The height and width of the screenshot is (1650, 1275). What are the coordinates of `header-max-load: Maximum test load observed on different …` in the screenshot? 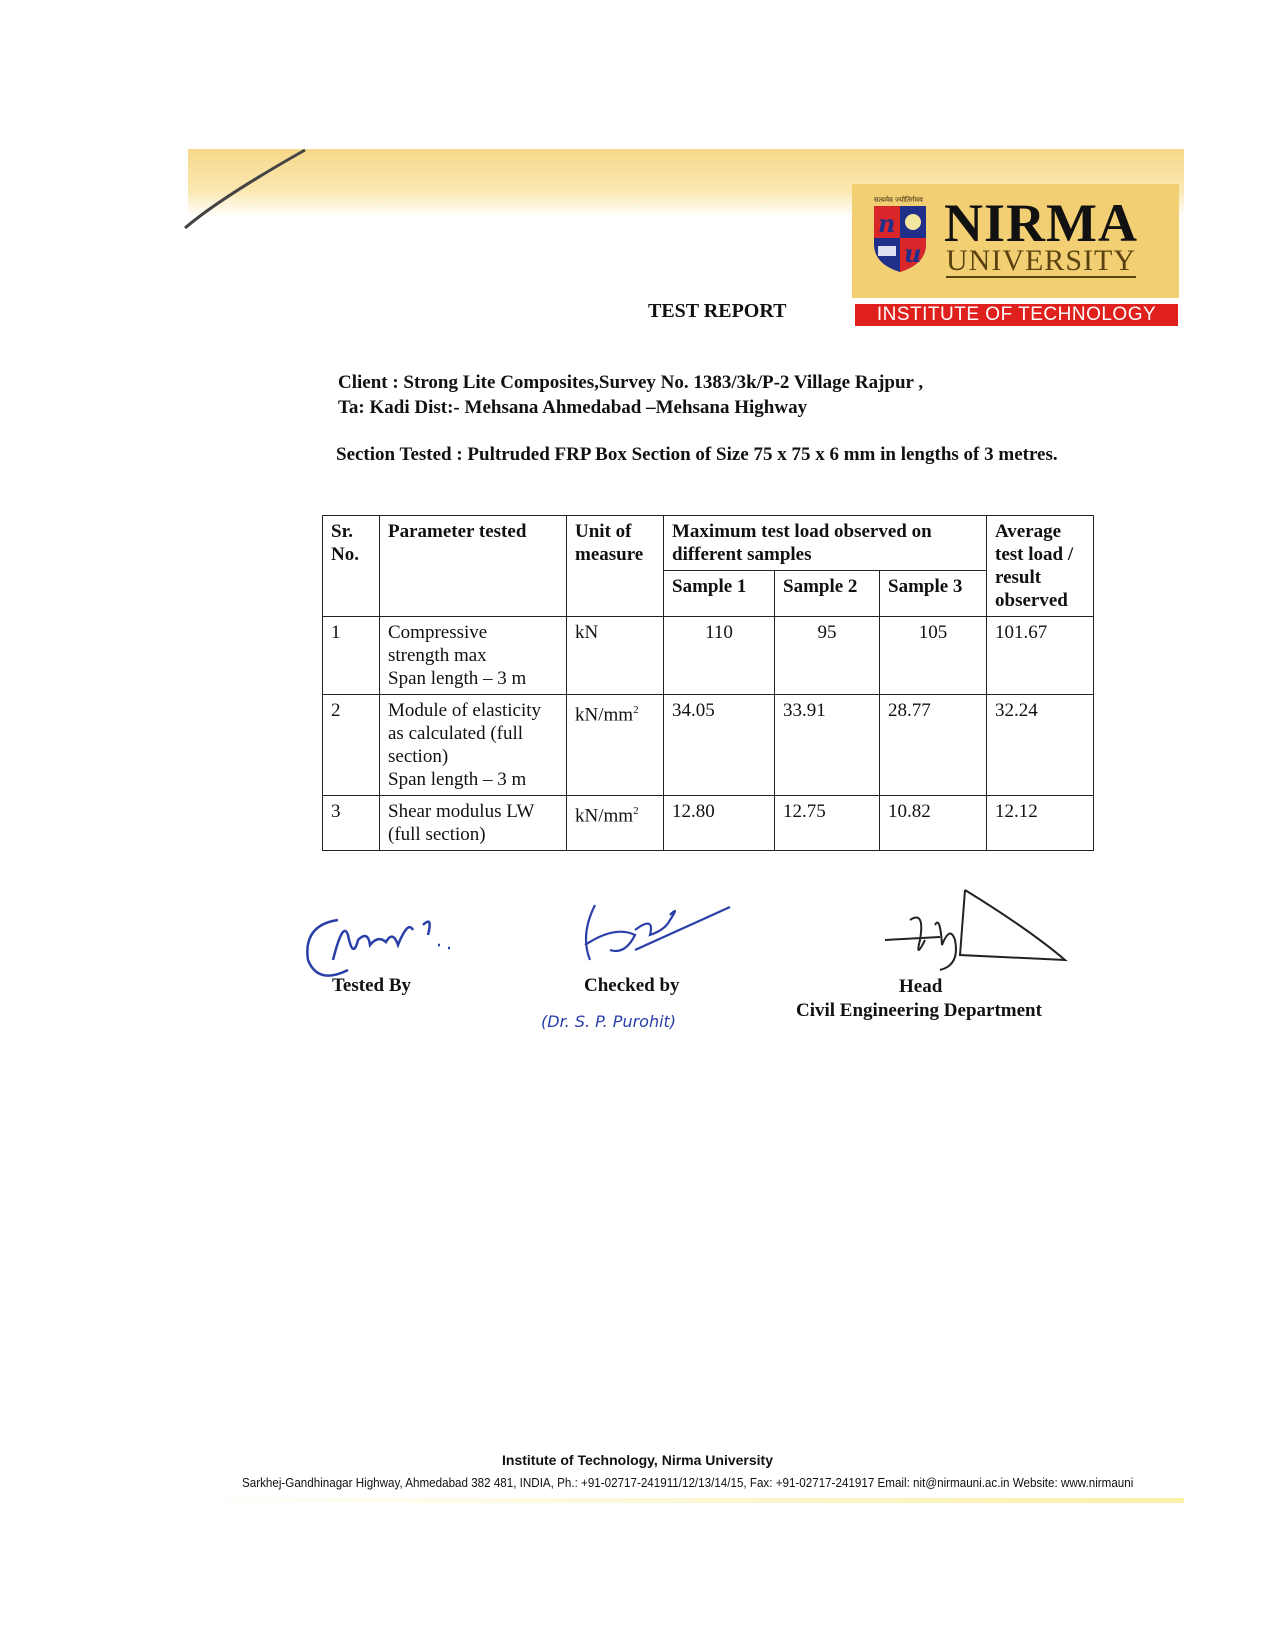 It's located at (825, 543).